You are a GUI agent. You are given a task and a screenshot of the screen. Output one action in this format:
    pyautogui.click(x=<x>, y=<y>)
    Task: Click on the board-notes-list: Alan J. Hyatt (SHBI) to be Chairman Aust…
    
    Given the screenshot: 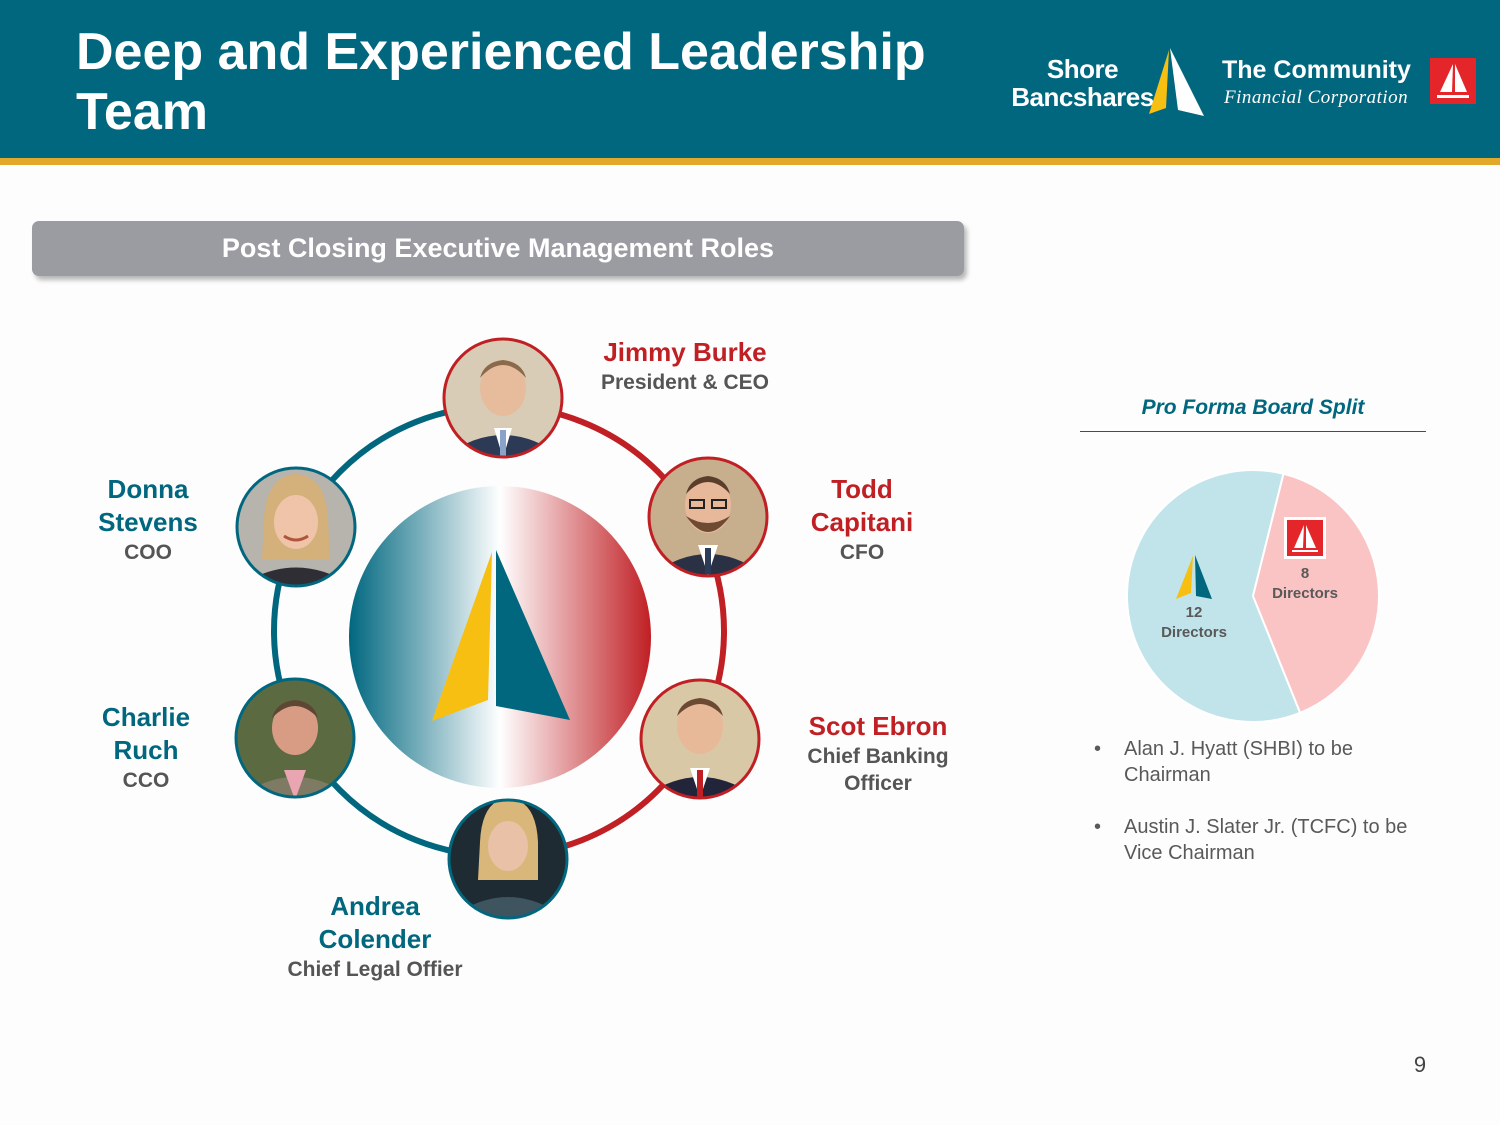 What is the action you would take?
    pyautogui.click(x=1264, y=814)
    